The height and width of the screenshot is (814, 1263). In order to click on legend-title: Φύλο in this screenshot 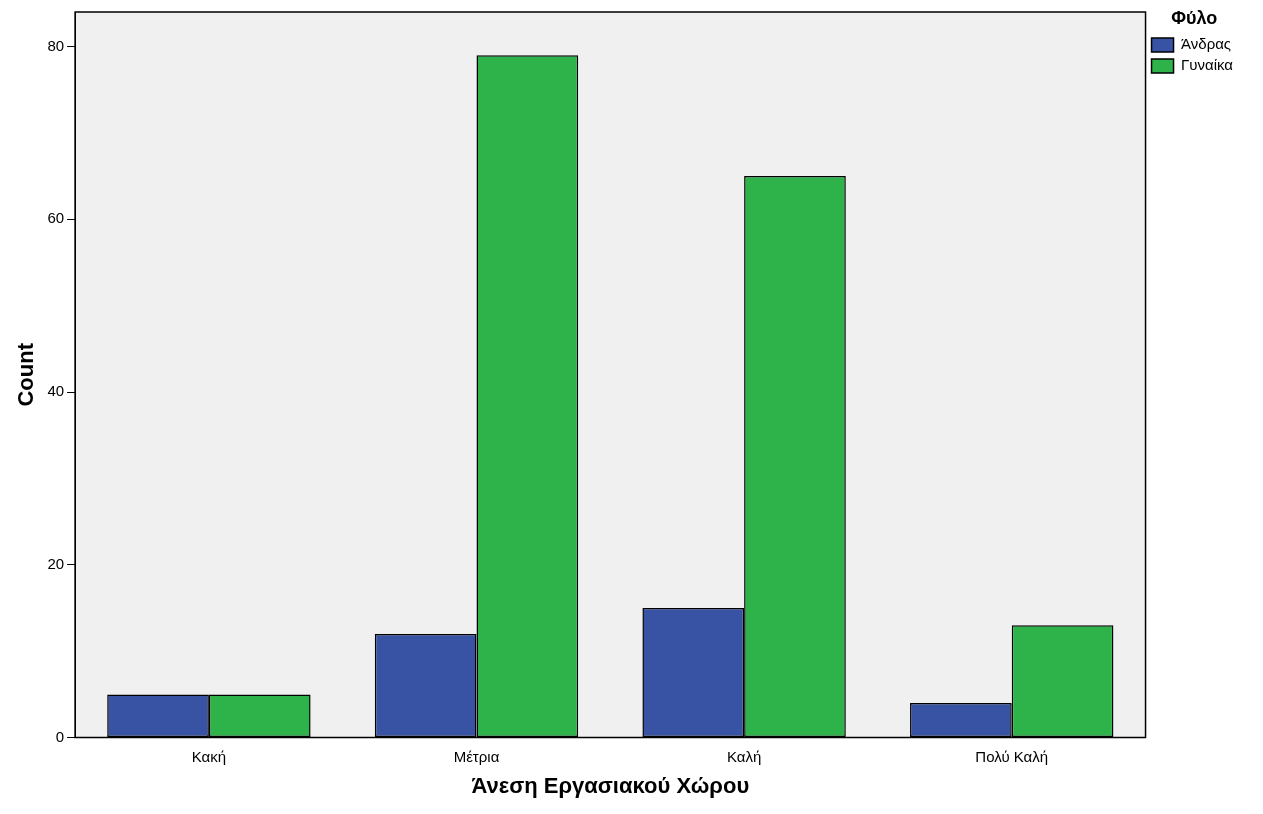, I will do `click(1194, 17)`.